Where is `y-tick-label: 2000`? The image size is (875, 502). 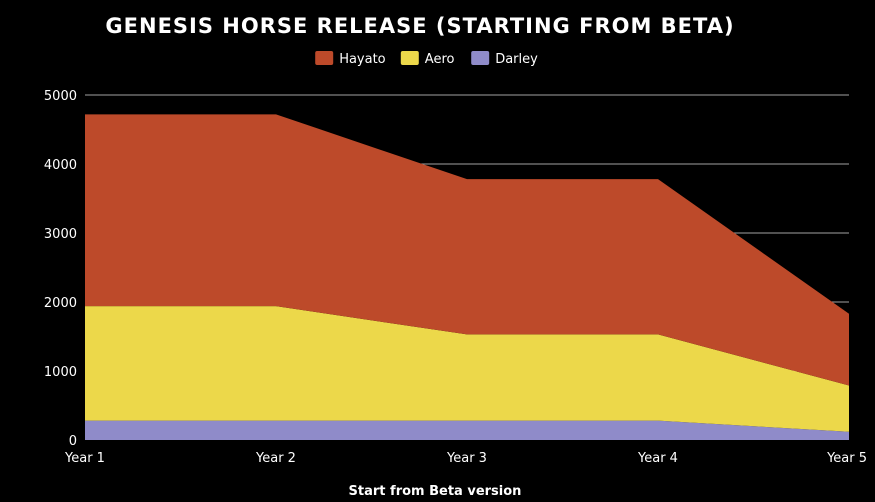 y-tick-label: 2000 is located at coordinates (60, 303).